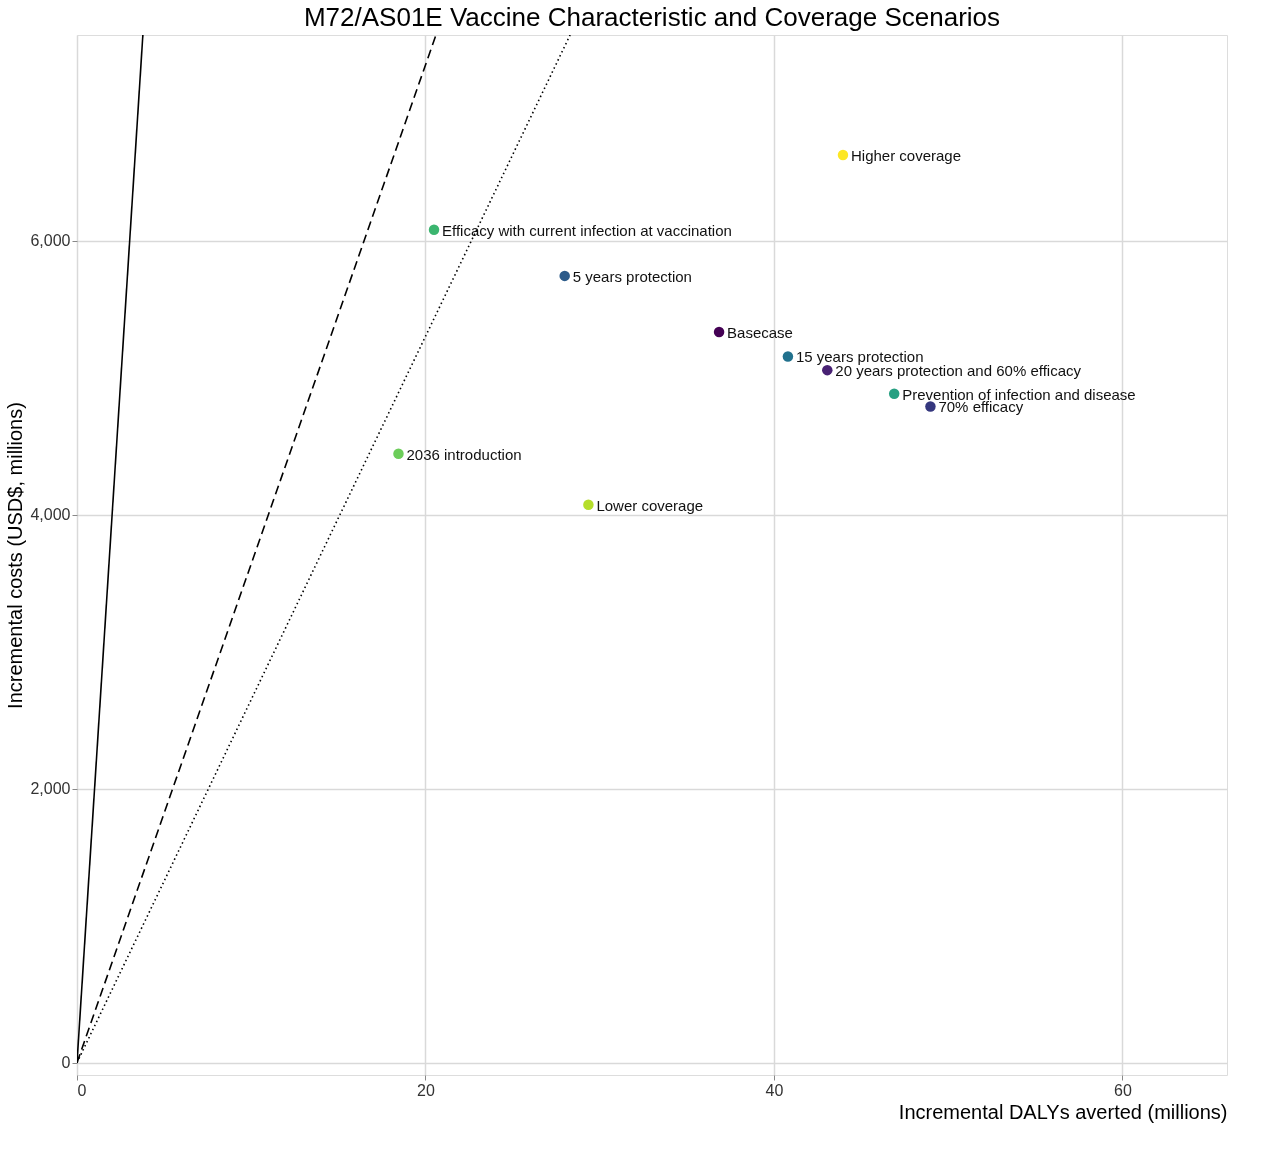 The height and width of the screenshot is (1156, 1276). Describe the element at coordinates (906, 156) in the screenshot. I see `series-label: Higher coverage` at that location.